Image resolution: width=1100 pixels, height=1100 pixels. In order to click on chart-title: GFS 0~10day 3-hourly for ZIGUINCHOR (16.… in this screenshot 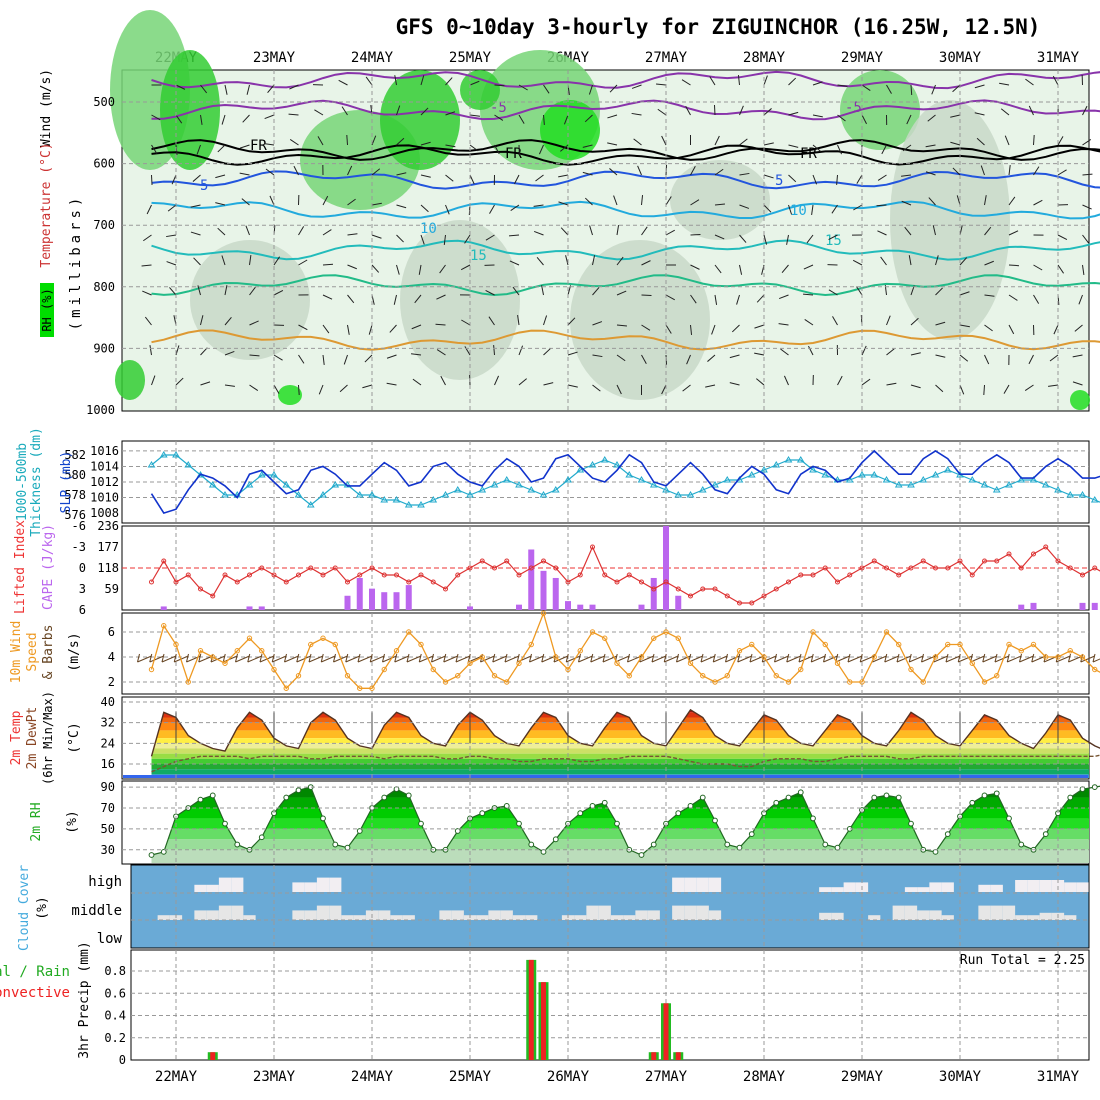, I will do `click(718, 27)`.